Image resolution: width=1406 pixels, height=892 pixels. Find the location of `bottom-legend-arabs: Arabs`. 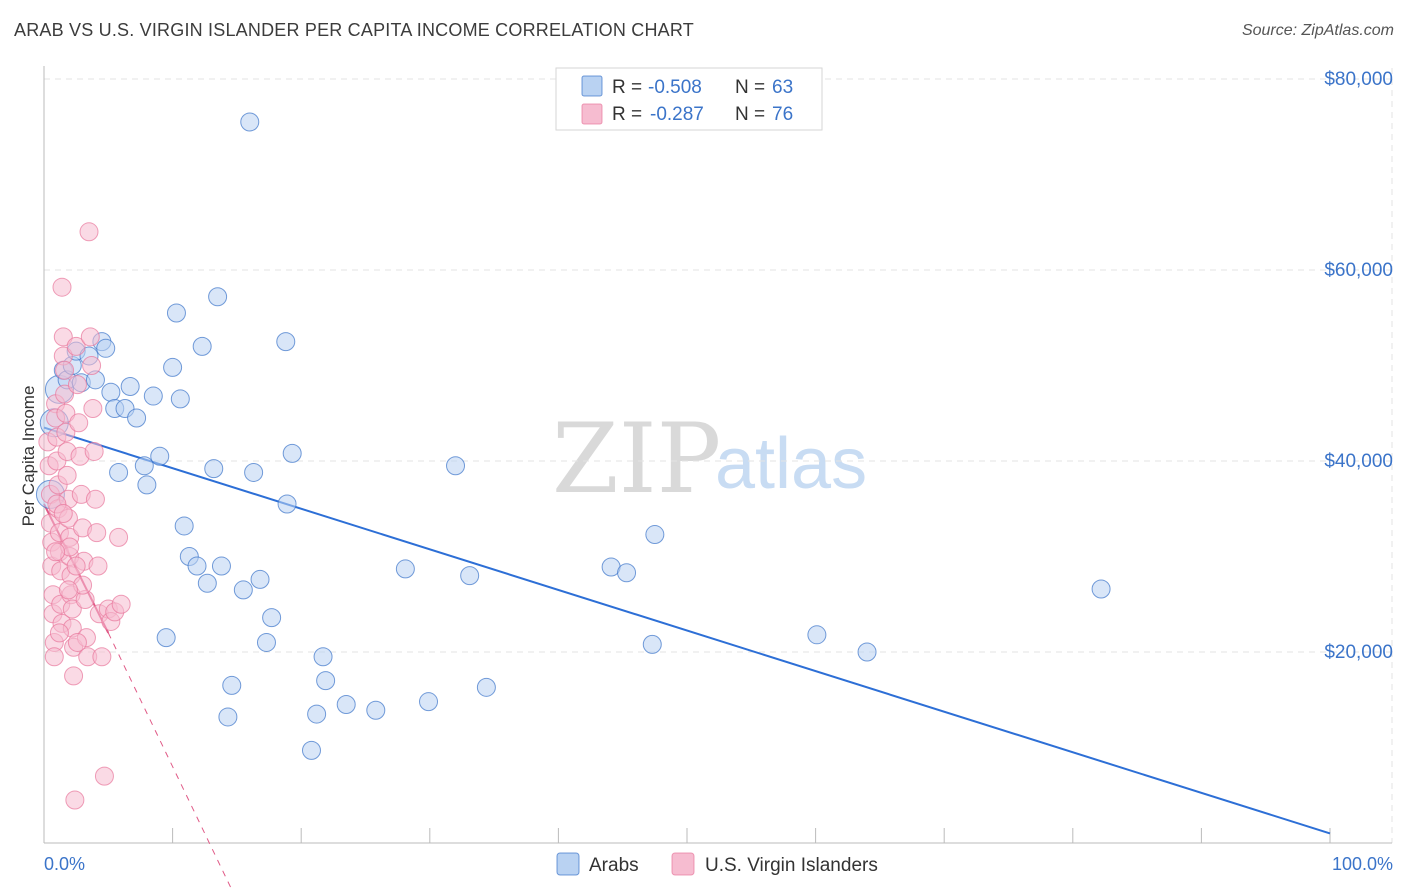

bottom-legend-arabs: Arabs is located at coordinates (614, 865).